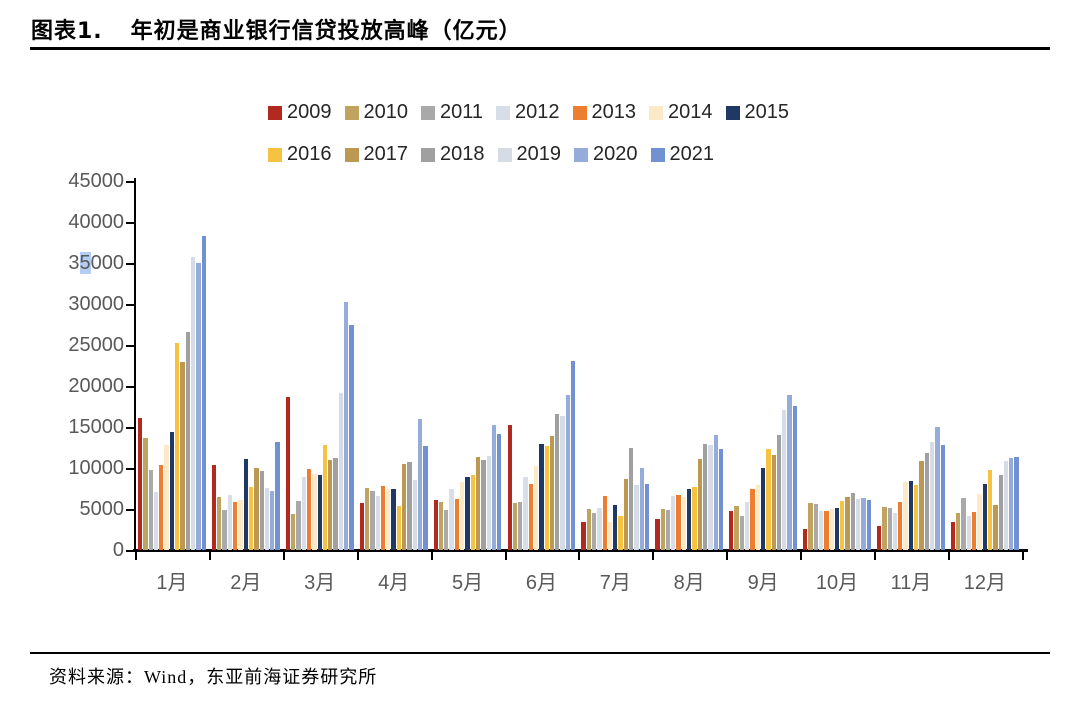  I want to click on bar-2015-11月, so click(911, 515).